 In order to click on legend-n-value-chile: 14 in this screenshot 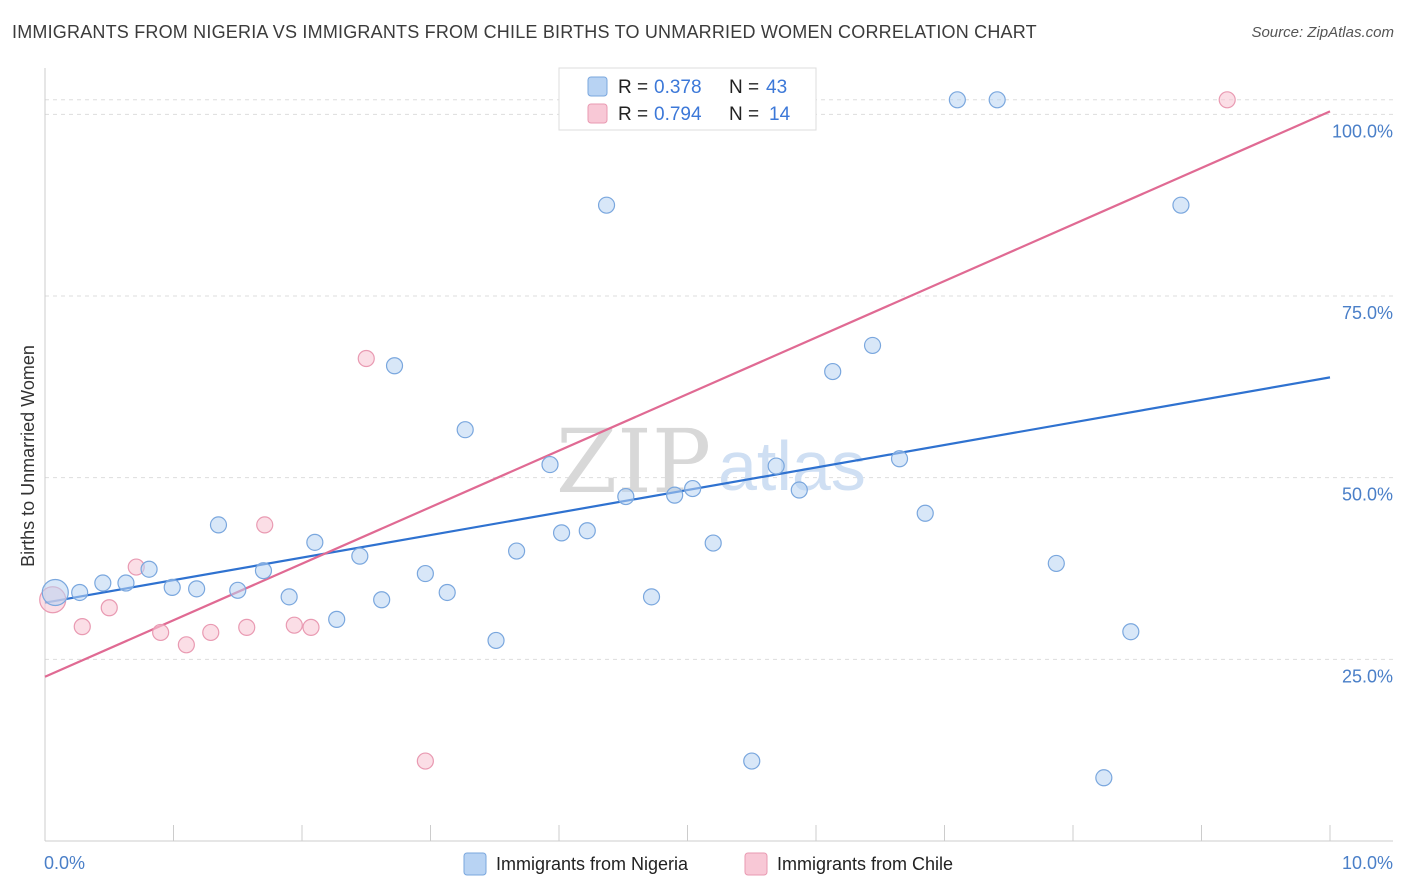, I will do `click(780, 114)`.